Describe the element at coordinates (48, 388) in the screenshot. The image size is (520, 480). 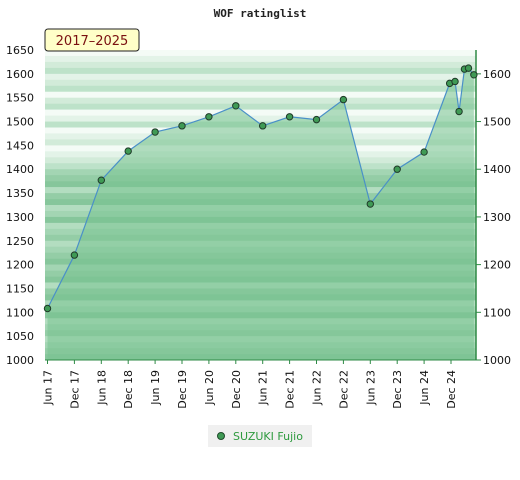
I see `x-tick-label: Jun 17` at that location.